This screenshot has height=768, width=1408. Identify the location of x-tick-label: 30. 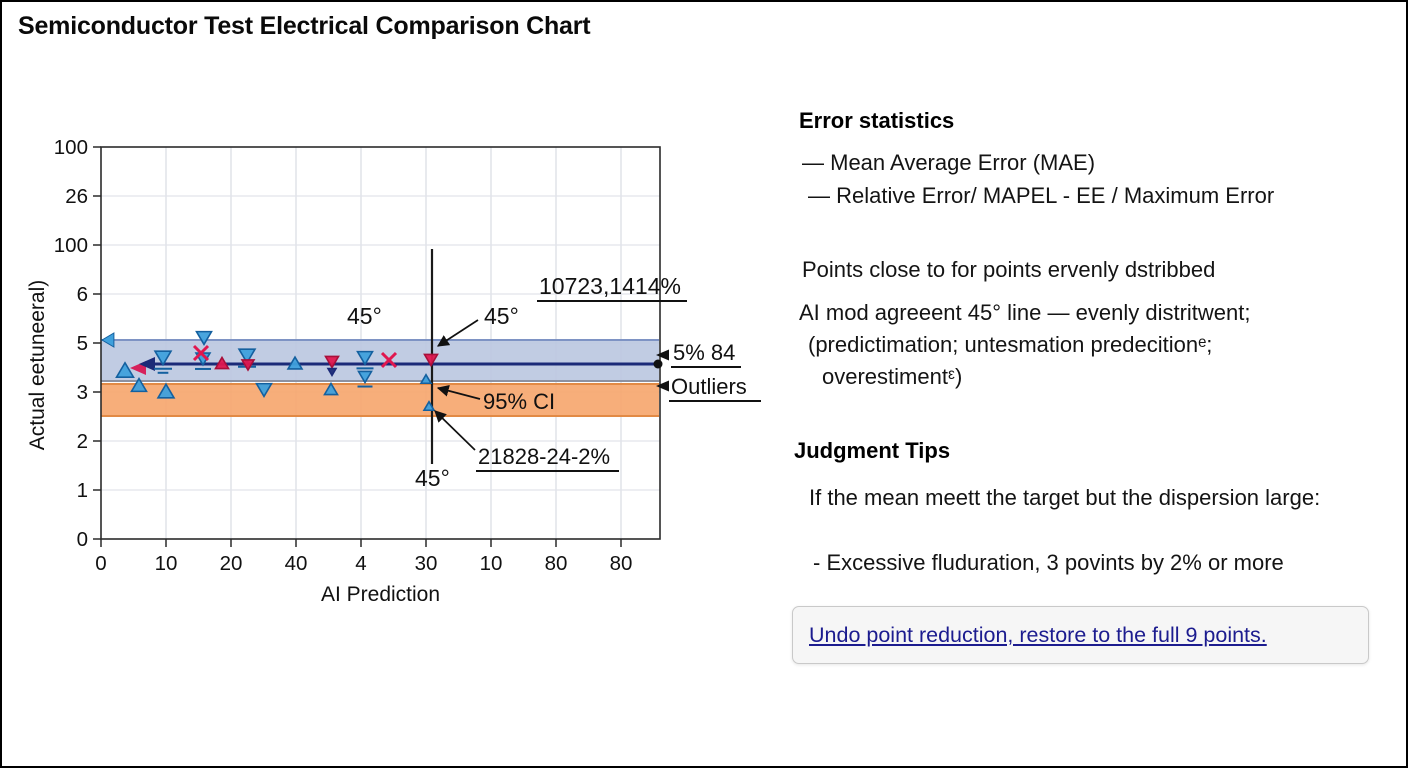
(426, 563).